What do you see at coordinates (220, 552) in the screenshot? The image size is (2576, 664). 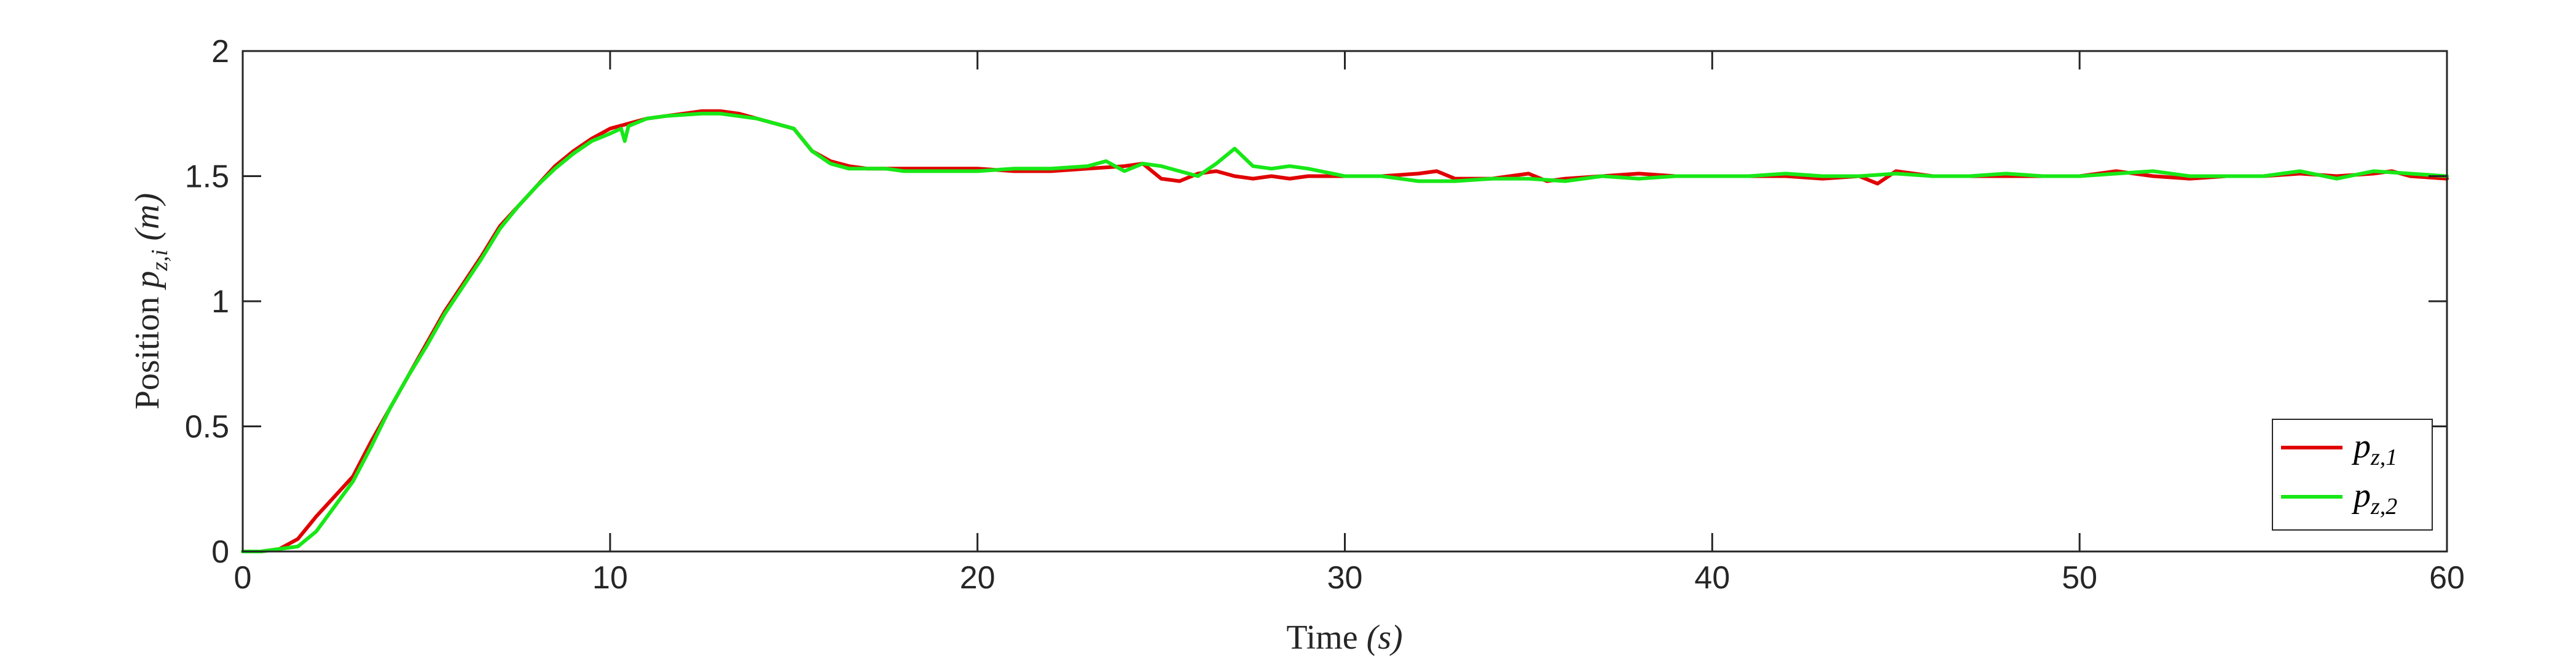 I see `y-tick-label: 0` at bounding box center [220, 552].